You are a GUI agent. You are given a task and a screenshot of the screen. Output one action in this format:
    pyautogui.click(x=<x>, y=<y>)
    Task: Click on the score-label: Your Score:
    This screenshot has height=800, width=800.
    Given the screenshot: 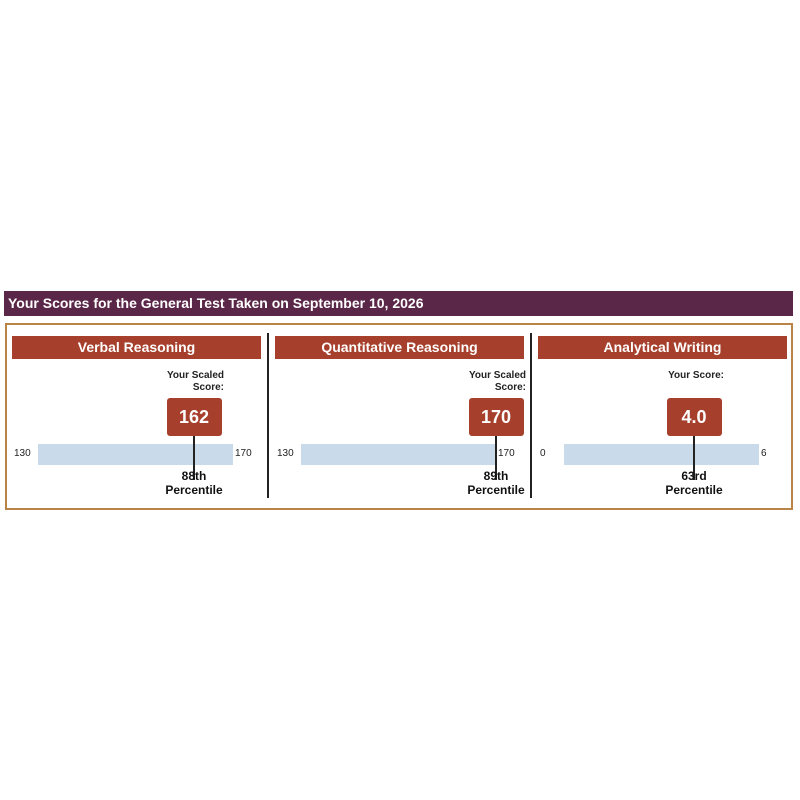 What is the action you would take?
    pyautogui.click(x=696, y=375)
    